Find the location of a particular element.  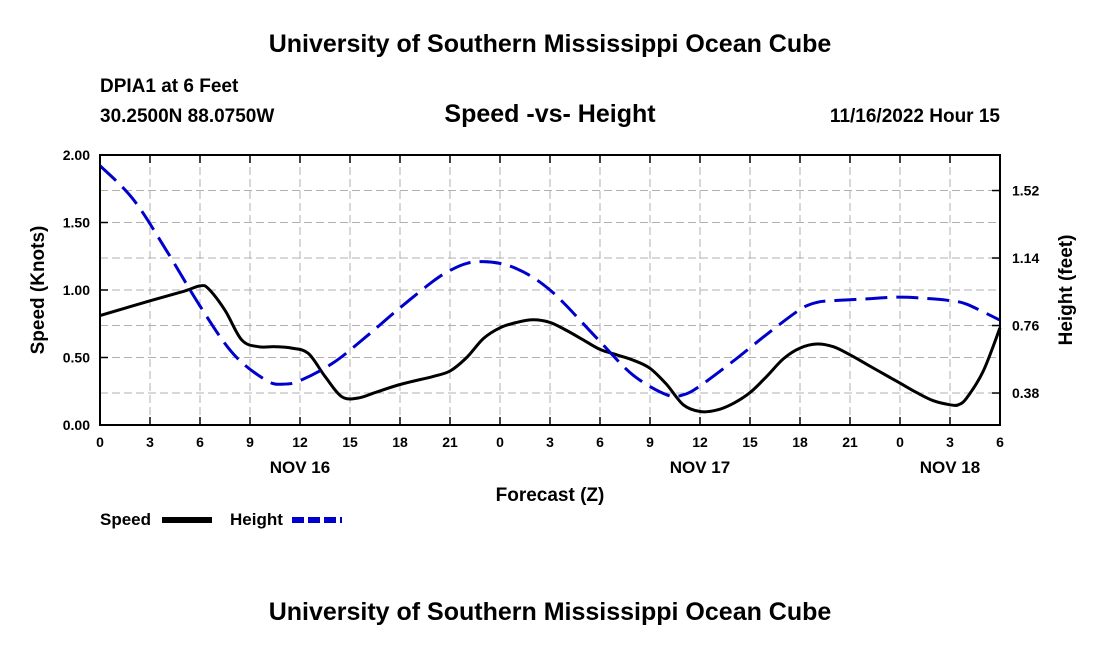

coordinates-label: 30.2500N 88.0750W is located at coordinates (187, 116).